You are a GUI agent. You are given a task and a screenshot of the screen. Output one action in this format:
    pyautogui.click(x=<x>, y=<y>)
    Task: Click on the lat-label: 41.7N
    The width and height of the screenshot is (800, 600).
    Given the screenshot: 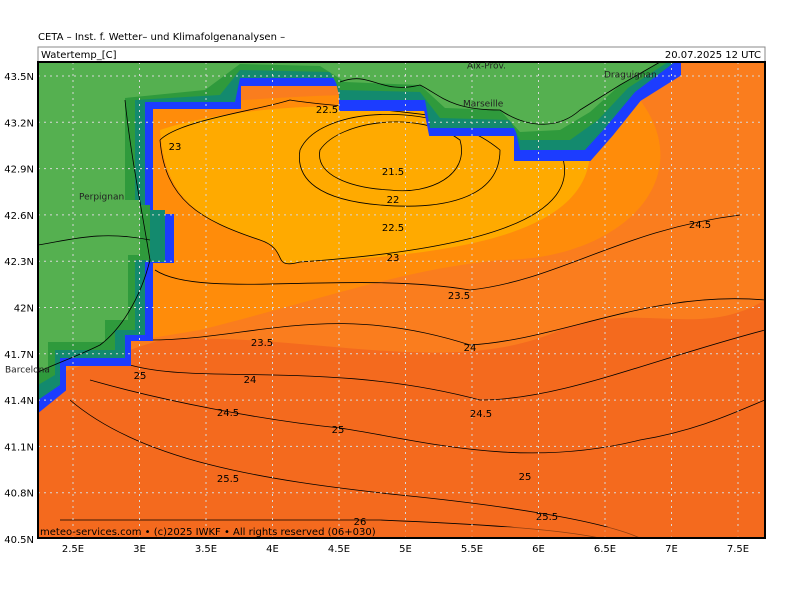 What is the action you would take?
    pyautogui.click(x=19, y=355)
    